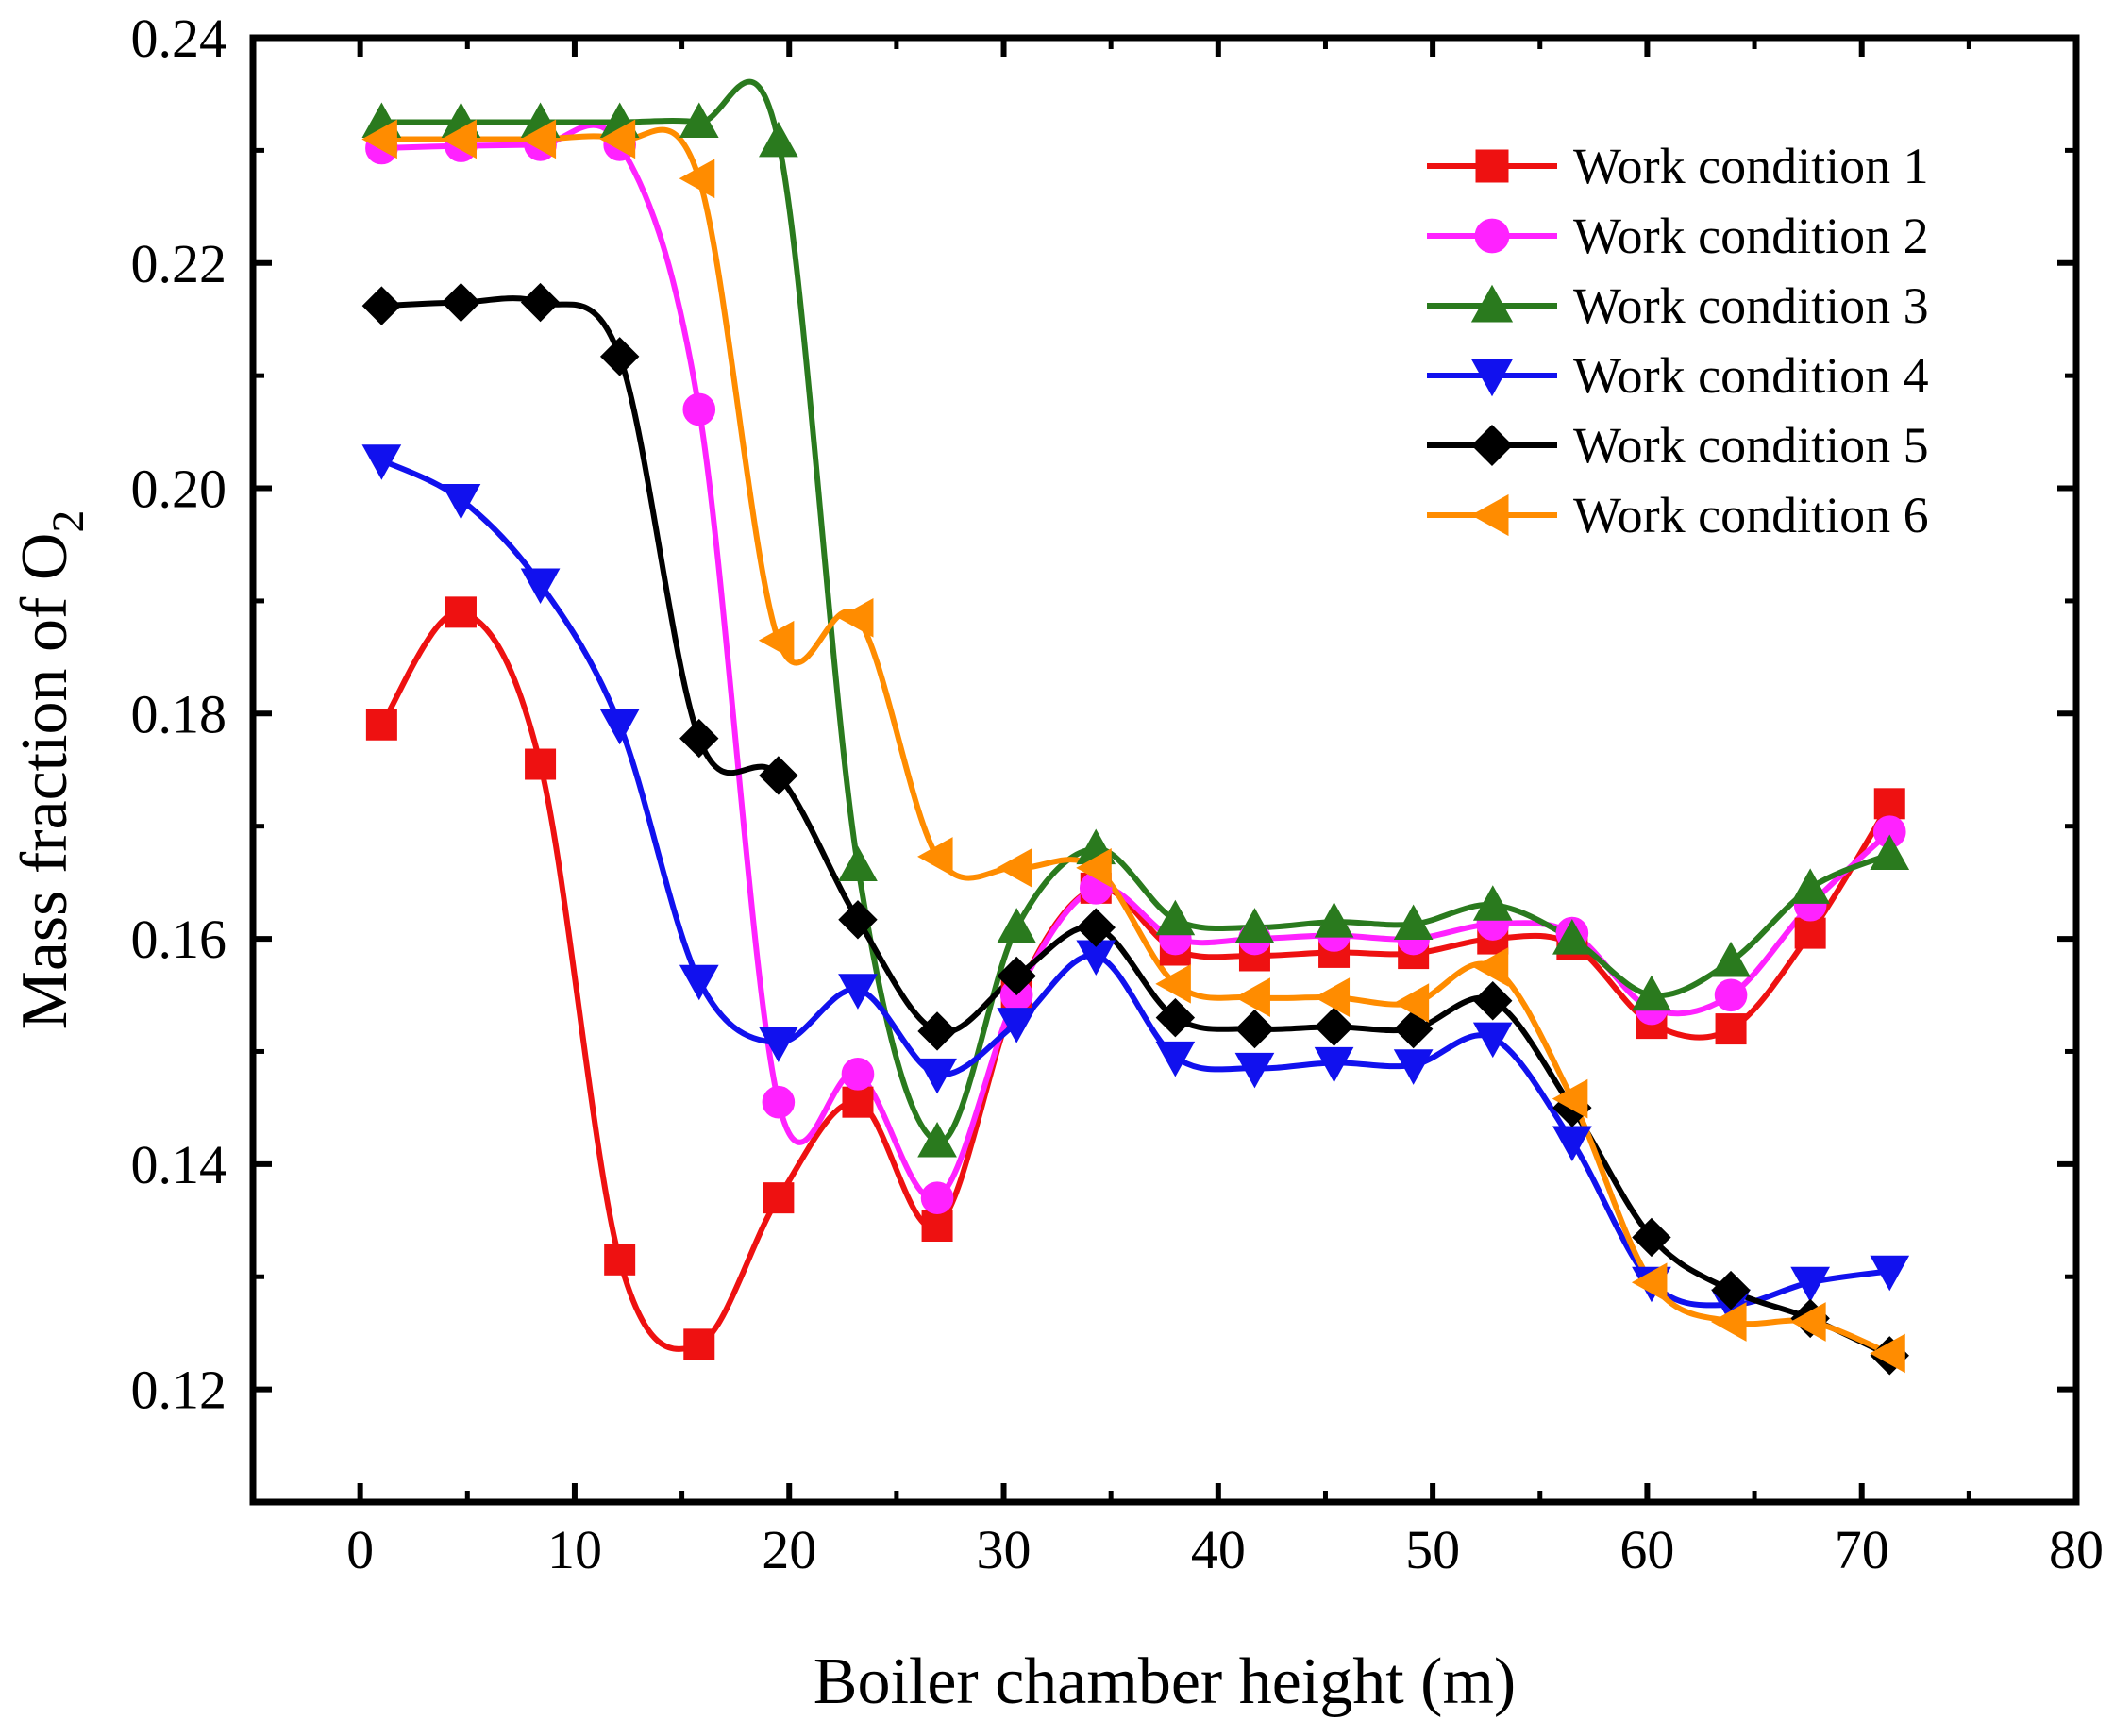 The height and width of the screenshot is (1736, 2114). What do you see at coordinates (1004, 1550) in the screenshot?
I see `x-tick-label: 30` at bounding box center [1004, 1550].